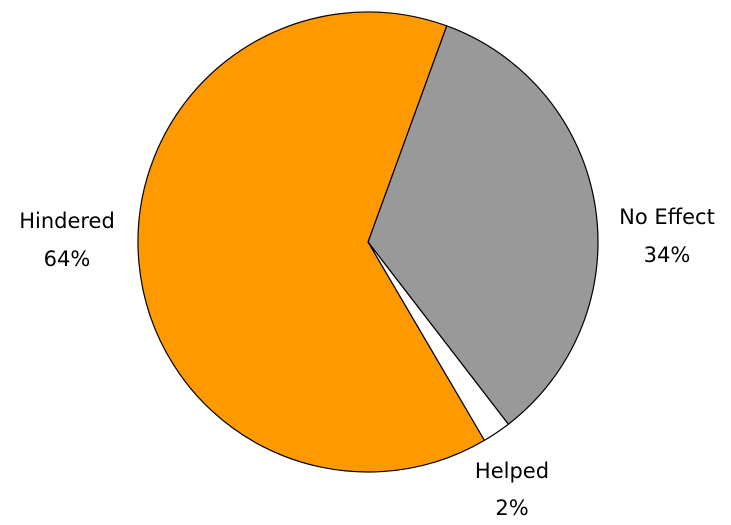 The height and width of the screenshot is (525, 731). What do you see at coordinates (667, 217) in the screenshot?
I see `slice-label-no-effect: No Effect` at bounding box center [667, 217].